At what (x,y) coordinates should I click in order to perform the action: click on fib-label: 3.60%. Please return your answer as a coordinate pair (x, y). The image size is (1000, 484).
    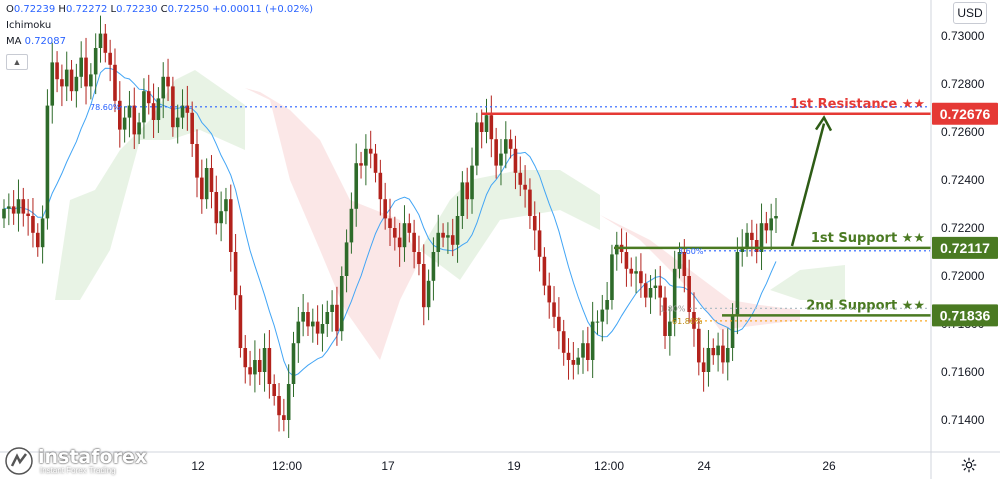
    Looking at the image, I should click on (691, 251).